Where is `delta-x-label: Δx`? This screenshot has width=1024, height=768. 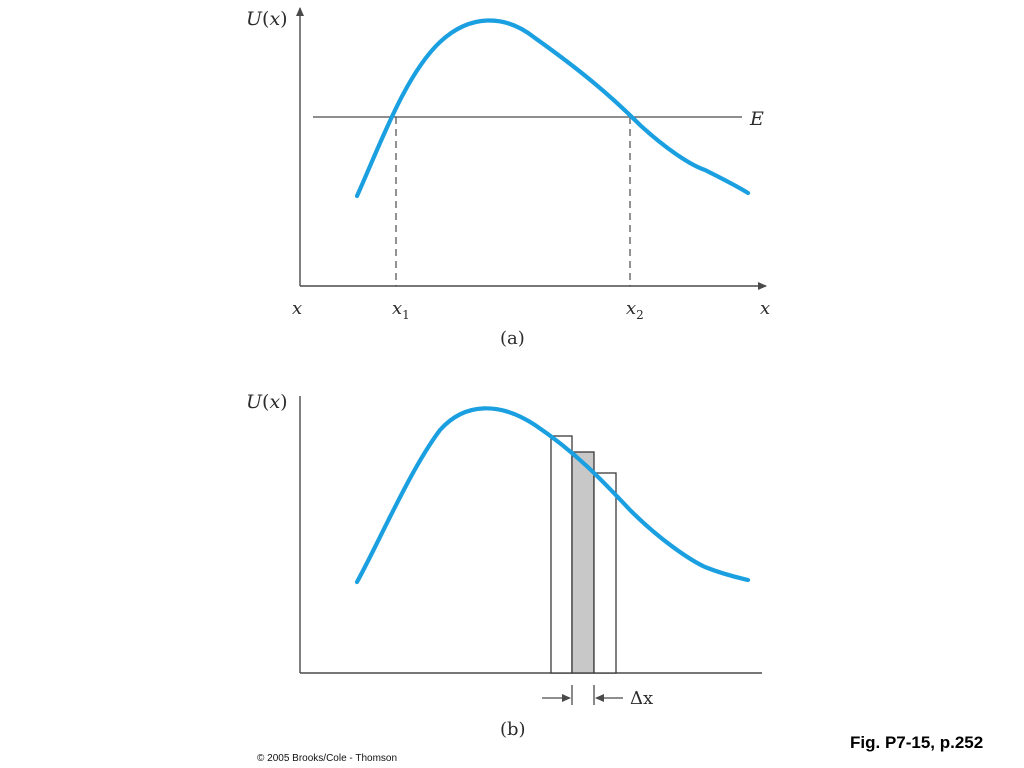 delta-x-label: Δx is located at coordinates (641, 698).